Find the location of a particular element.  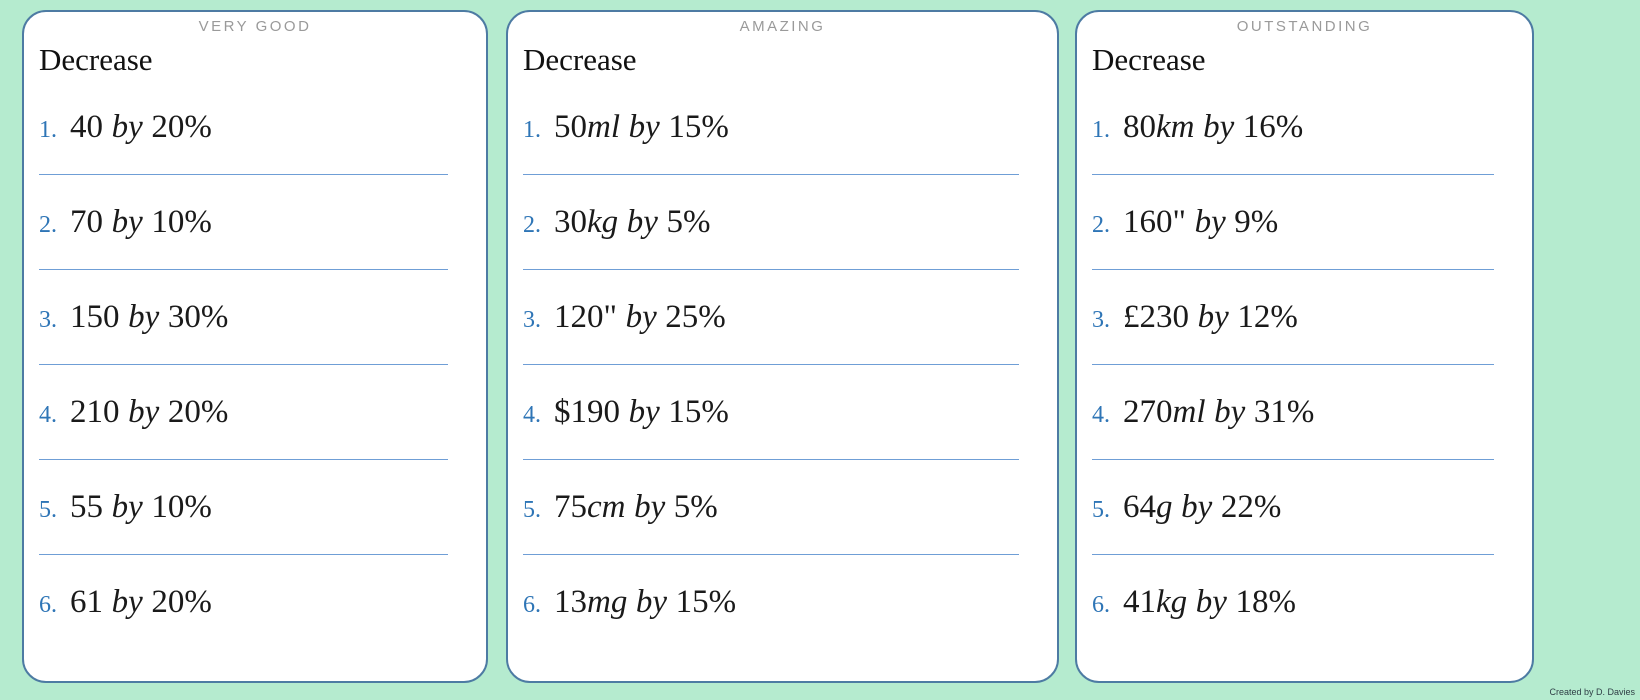

amount-value: 270 is located at coordinates (1148, 412).